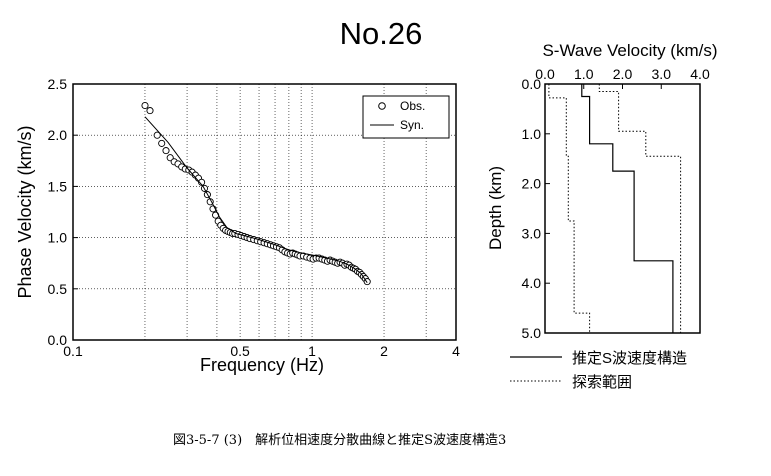 The height and width of the screenshot is (476, 771). What do you see at coordinates (240, 351) in the screenshot?
I see `dispersion-x-tick-label: 0.5` at bounding box center [240, 351].